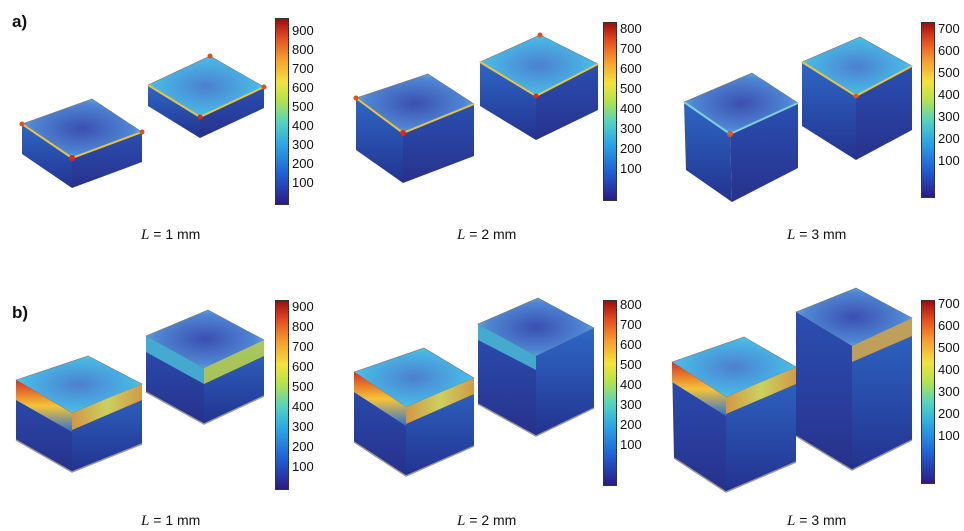 Image resolution: width=964 pixels, height=531 pixels. What do you see at coordinates (928, 392) in the screenshot?
I see `colorbar-b3` at bounding box center [928, 392].